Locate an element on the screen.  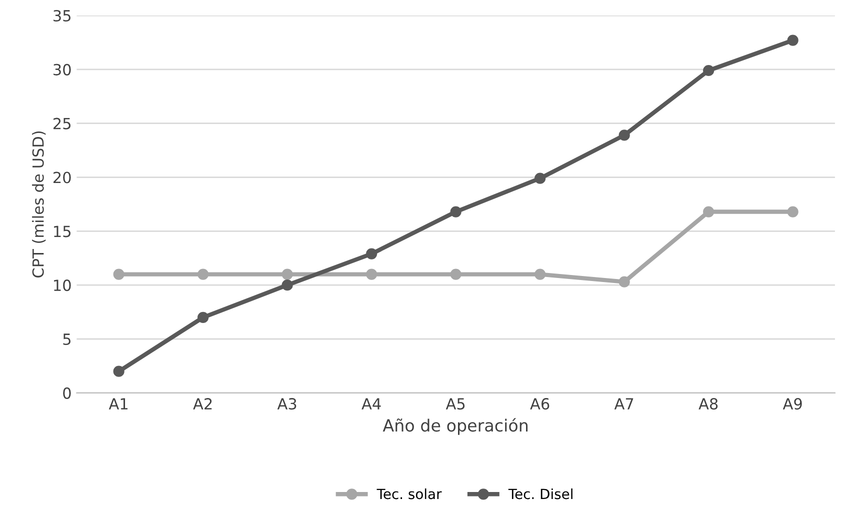
y-tick-label: 20 is located at coordinates (62, 178).